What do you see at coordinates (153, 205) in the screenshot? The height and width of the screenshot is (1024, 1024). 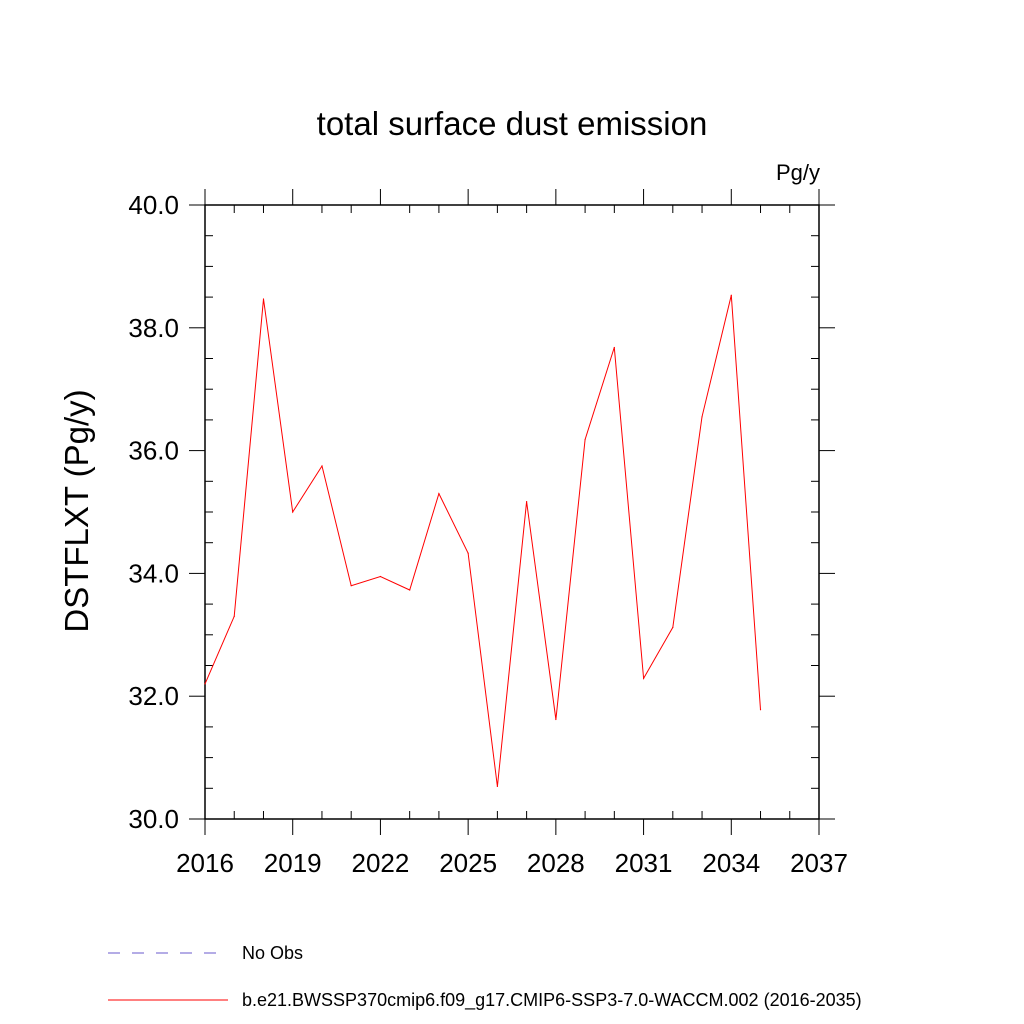 I see `y-tick-label: 40.0` at bounding box center [153, 205].